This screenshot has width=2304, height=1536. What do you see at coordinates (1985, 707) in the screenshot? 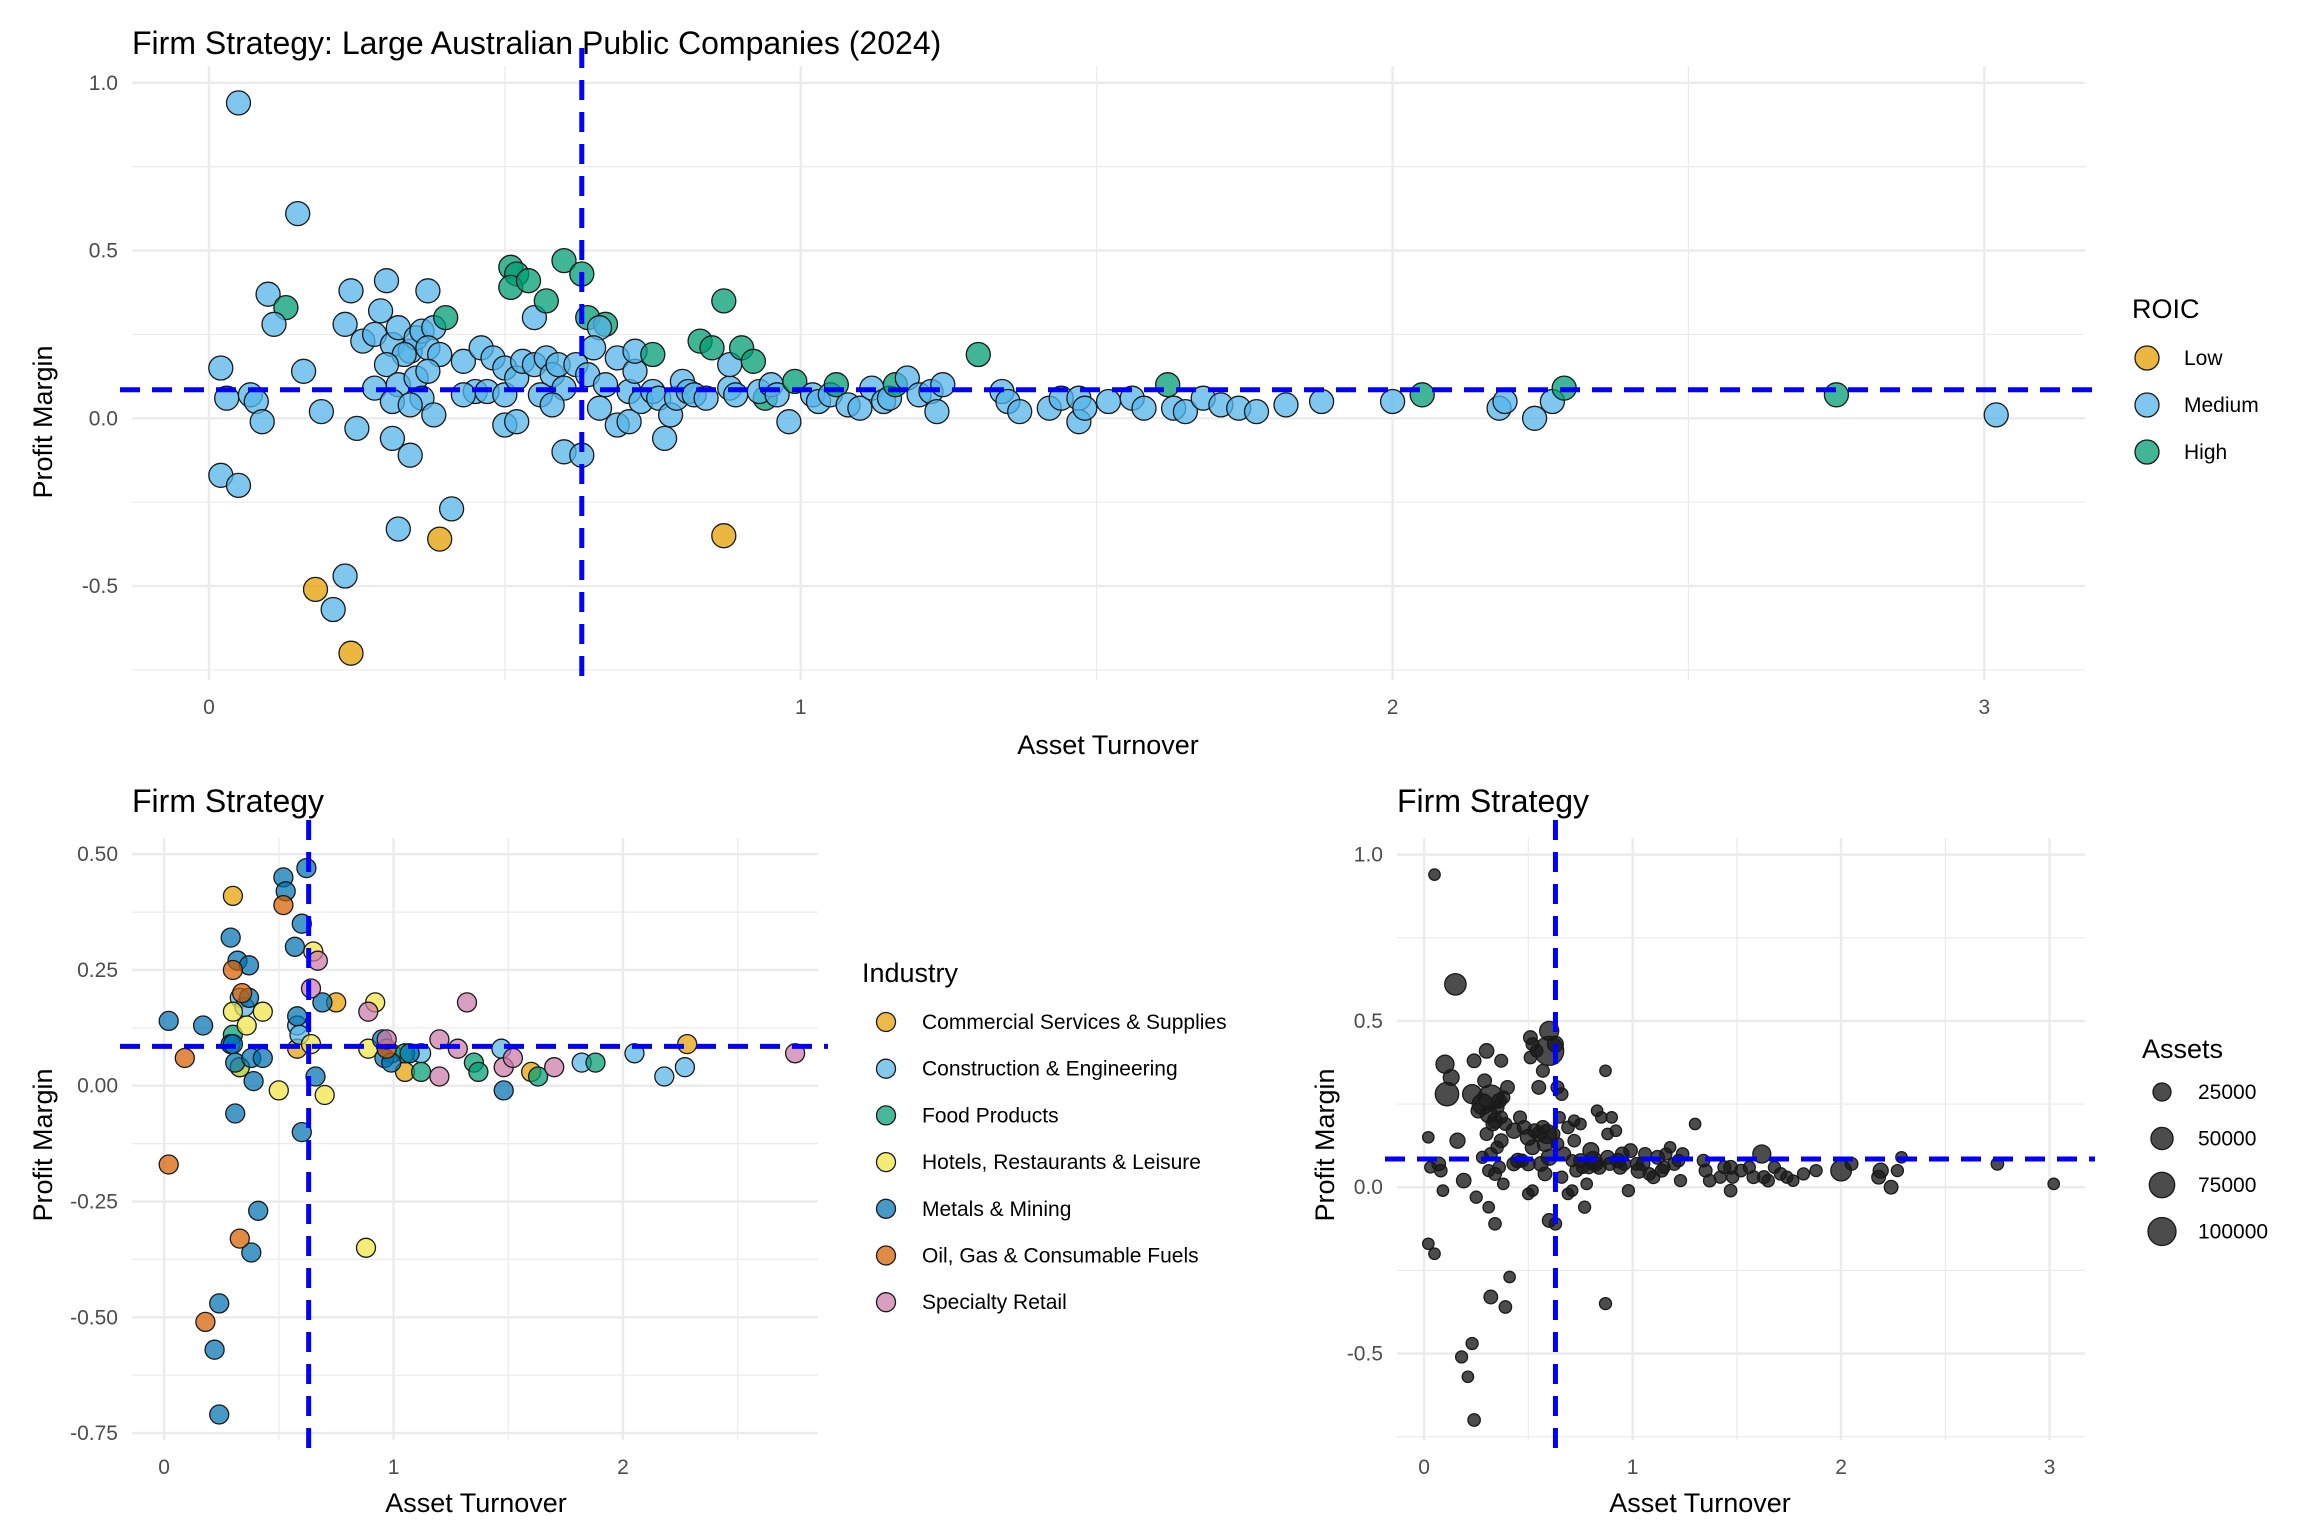
I see `x-tick-label: 3` at bounding box center [1985, 707].